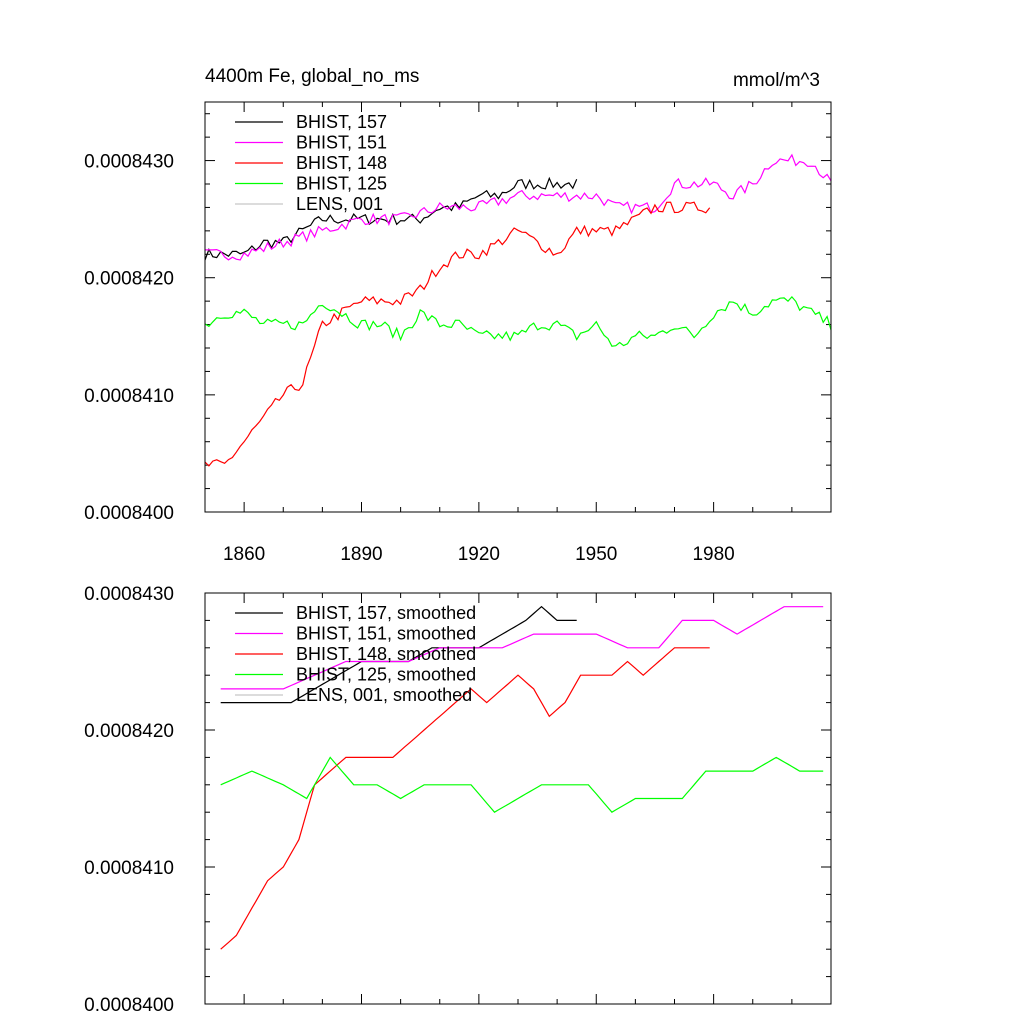 This screenshot has width=1024, height=1024. I want to click on legend-label: BHIST, 125, smoothed, so click(386, 675).